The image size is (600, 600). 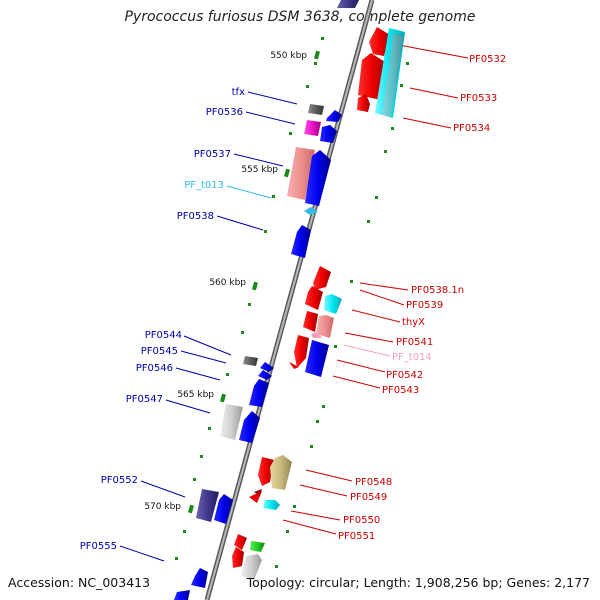 I want to click on gene-label-PF0545: PF0545, so click(x=159, y=351).